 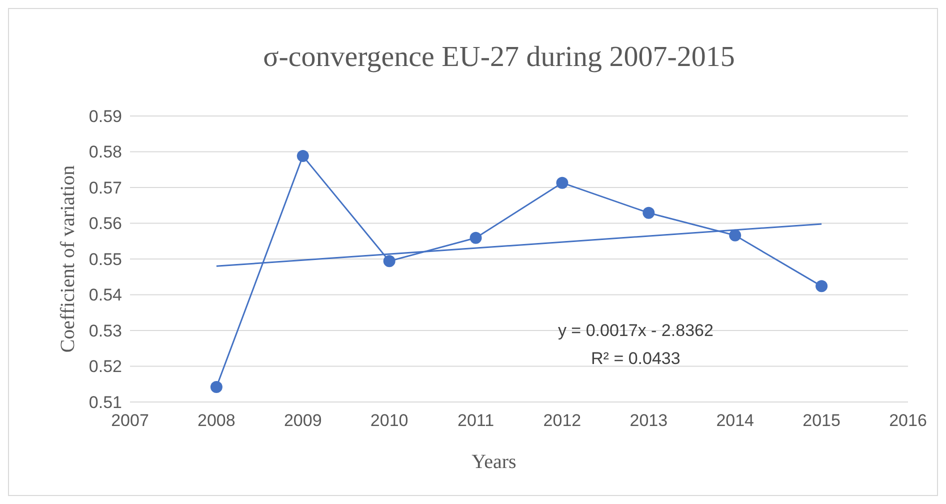 What do you see at coordinates (68, 259) in the screenshot?
I see `y-axis-title: Coefficient of variation` at bounding box center [68, 259].